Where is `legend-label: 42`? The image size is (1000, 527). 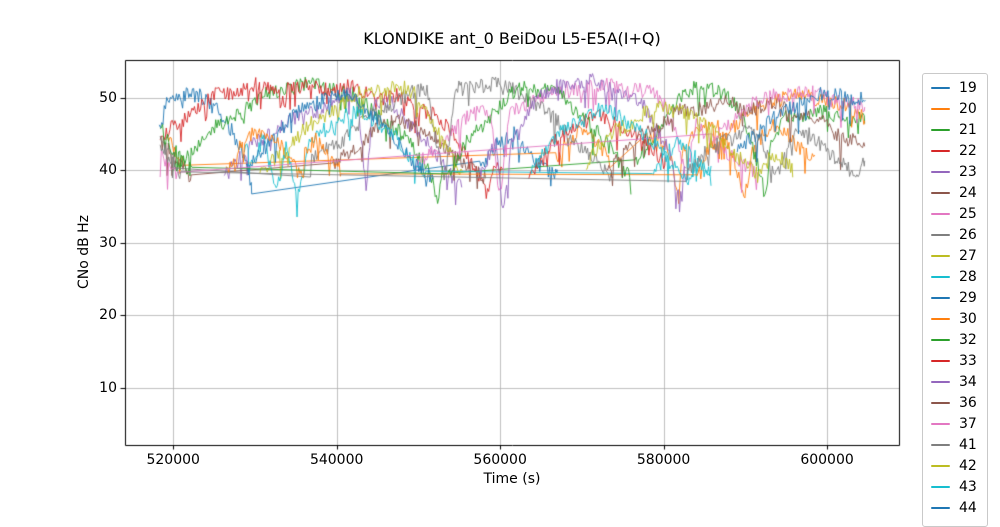 legend-label: 42 is located at coordinates (968, 465).